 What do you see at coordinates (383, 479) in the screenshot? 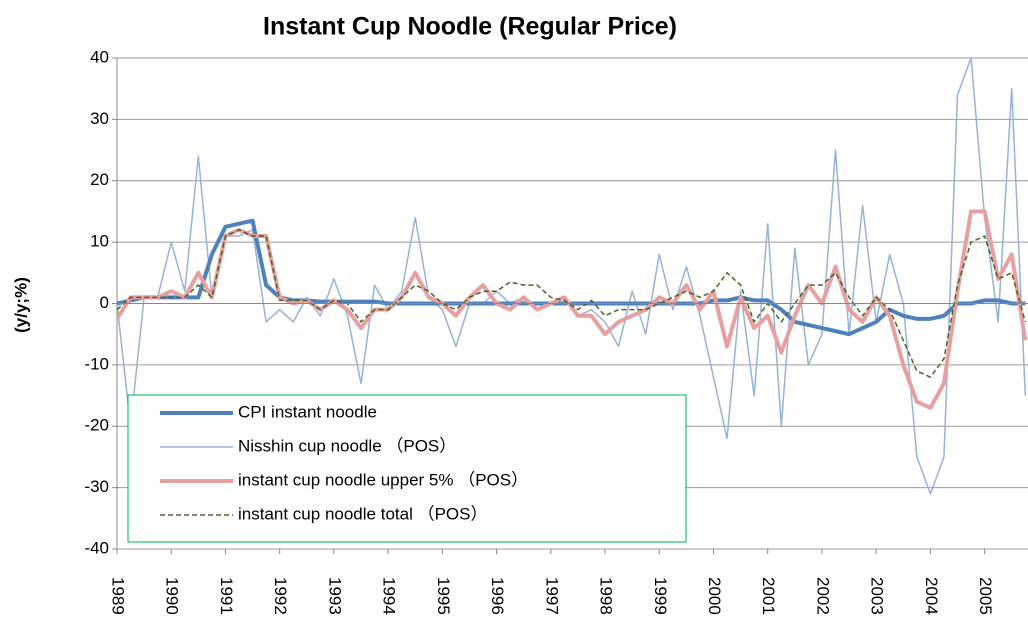
I see `legend-label: instant cup noodle upper 5% （POS）` at bounding box center [383, 479].